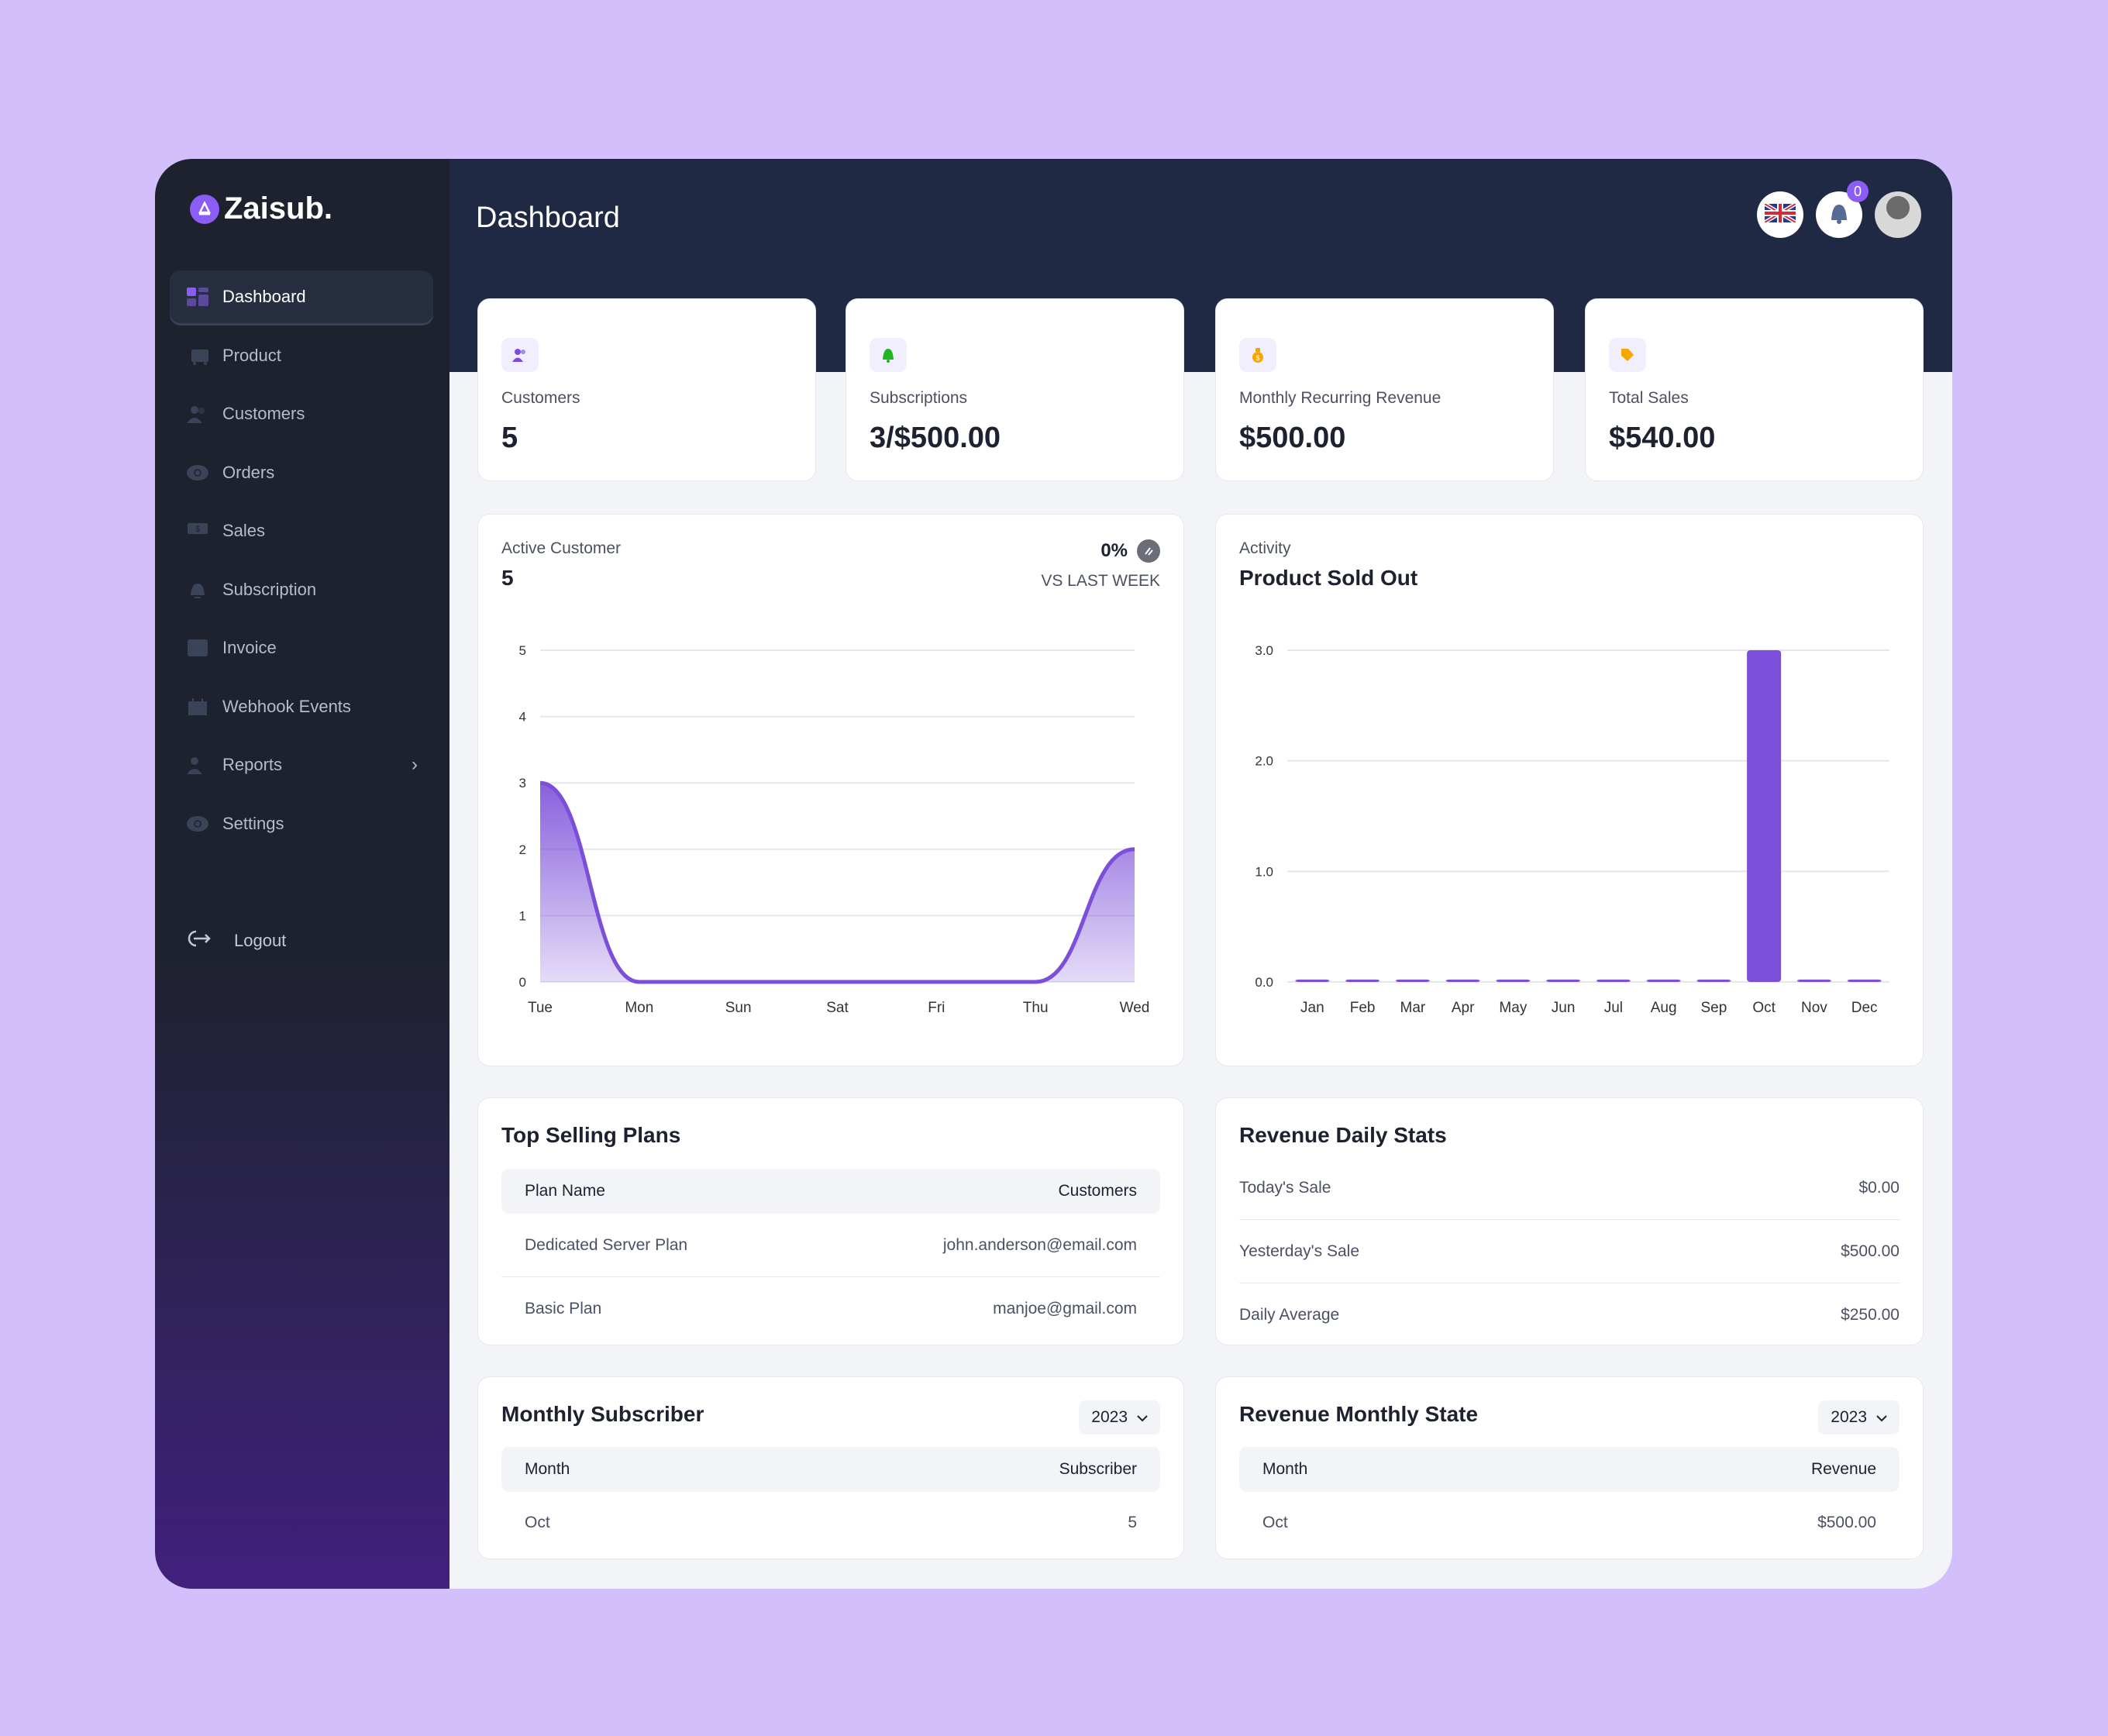  Describe the element at coordinates (301, 765) in the screenshot. I see `sidebar-item-reports: Reports ›` at that location.